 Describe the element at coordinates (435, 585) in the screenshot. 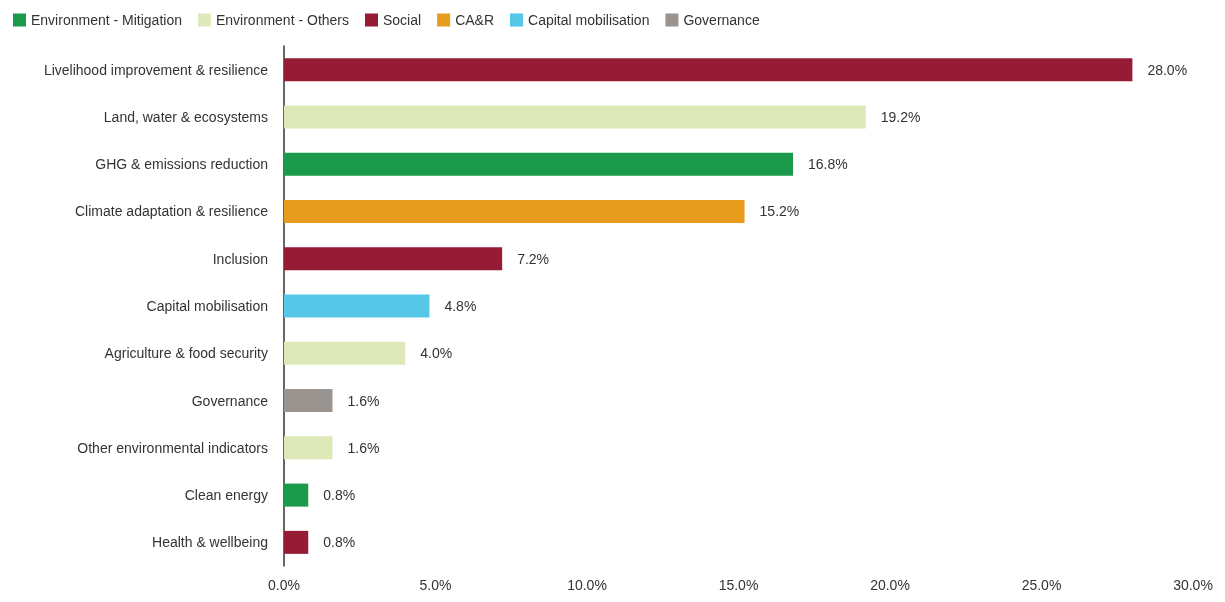

I see `x-tick-label: 5.0%` at that location.